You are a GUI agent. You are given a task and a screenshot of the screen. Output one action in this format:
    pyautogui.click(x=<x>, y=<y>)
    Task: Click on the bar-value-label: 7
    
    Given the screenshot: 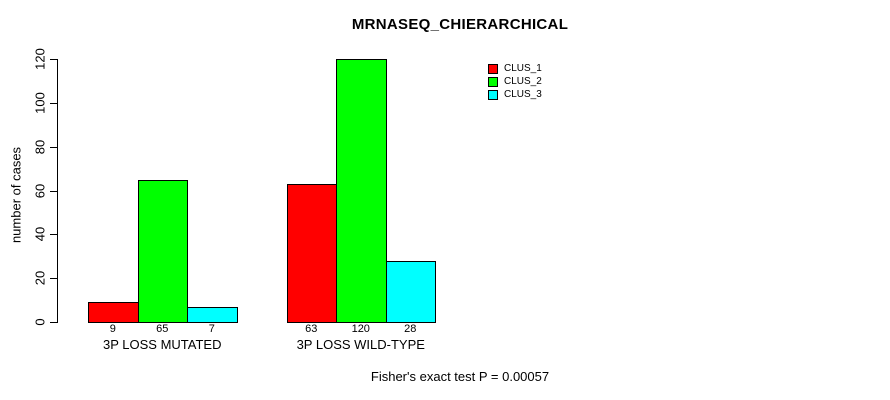 What is the action you would take?
    pyautogui.click(x=211, y=329)
    